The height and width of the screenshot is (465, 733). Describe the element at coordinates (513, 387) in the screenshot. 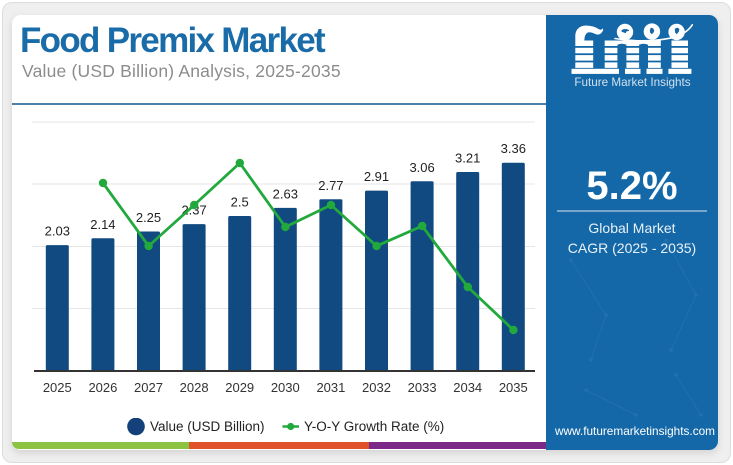

I see `svg-text: 2035` at that location.